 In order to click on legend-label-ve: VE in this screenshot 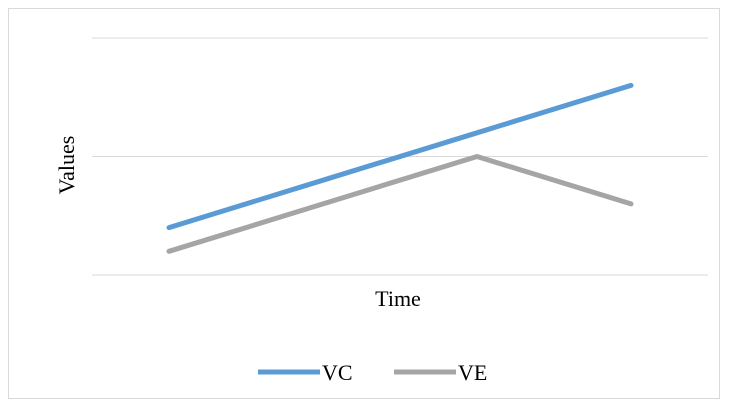, I will do `click(472, 372)`.